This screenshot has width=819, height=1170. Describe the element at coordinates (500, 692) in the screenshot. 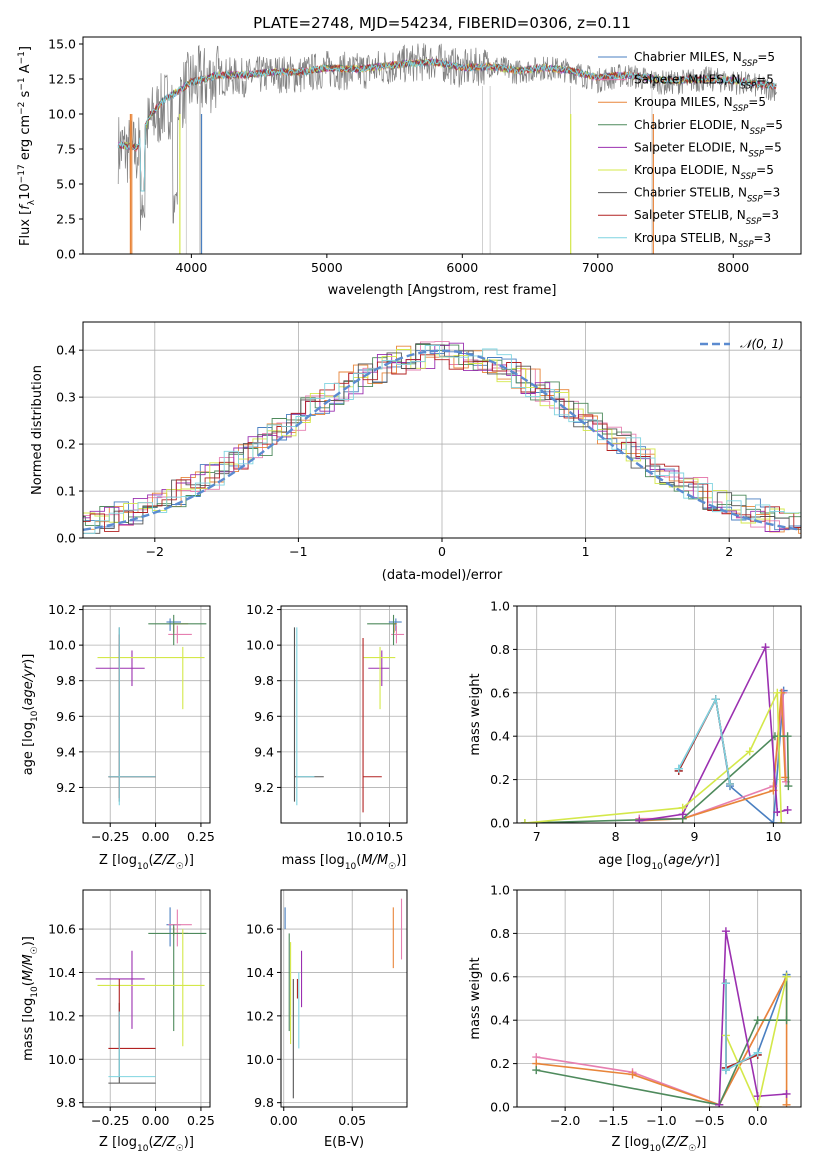

I see `y-tick-label: 0.6` at that location.